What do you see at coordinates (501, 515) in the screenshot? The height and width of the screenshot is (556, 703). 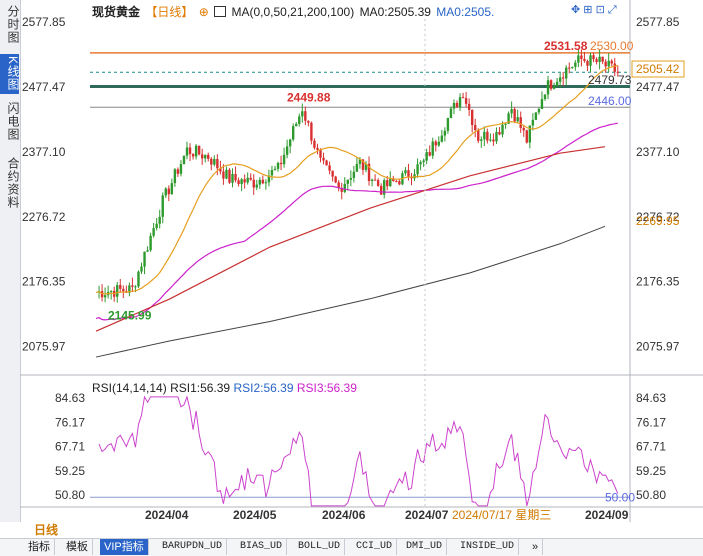 I see `cursor-date-label: 2024/07/17 星期三` at bounding box center [501, 515].